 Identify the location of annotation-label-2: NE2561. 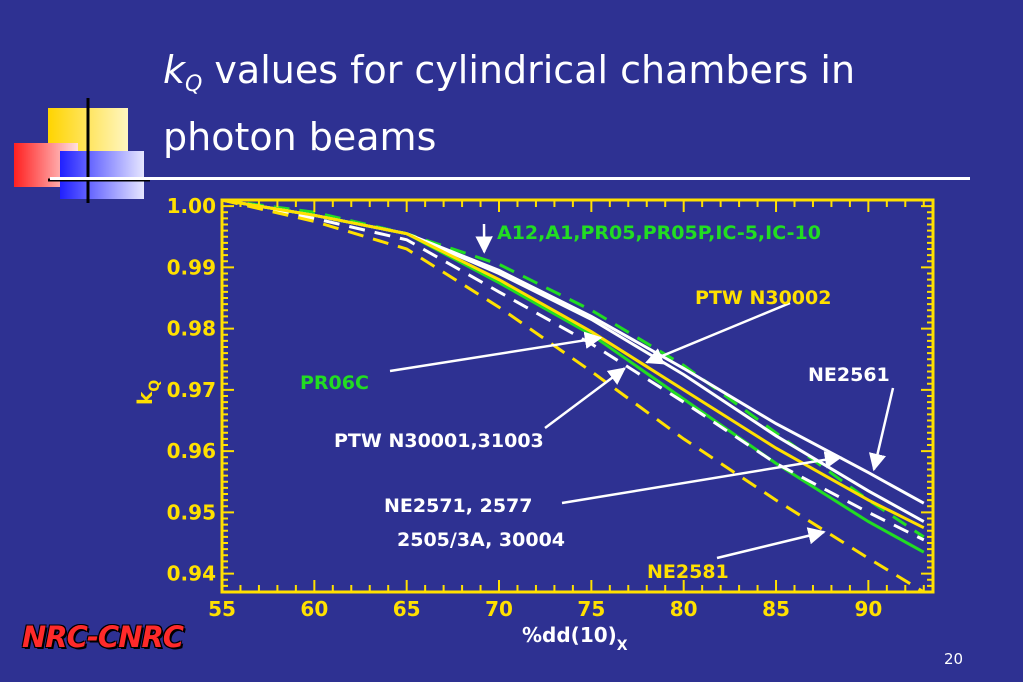
(849, 375).